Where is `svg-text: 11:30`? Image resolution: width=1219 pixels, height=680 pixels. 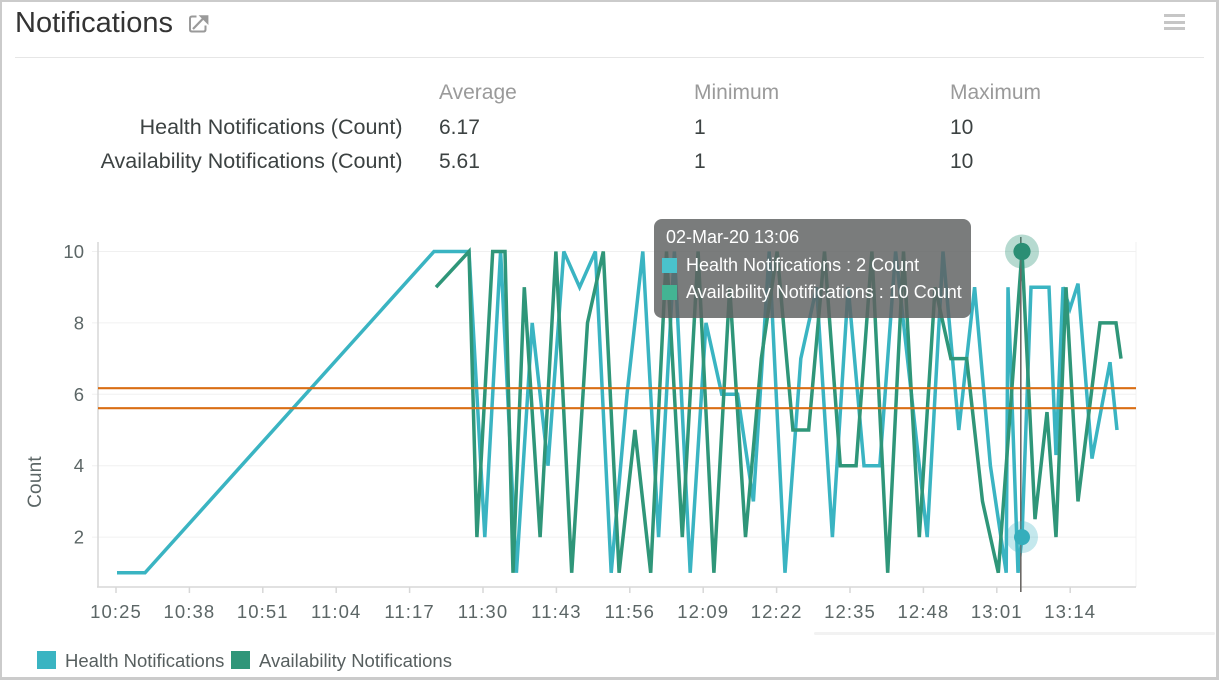
svg-text: 11:30 is located at coordinates (483, 611).